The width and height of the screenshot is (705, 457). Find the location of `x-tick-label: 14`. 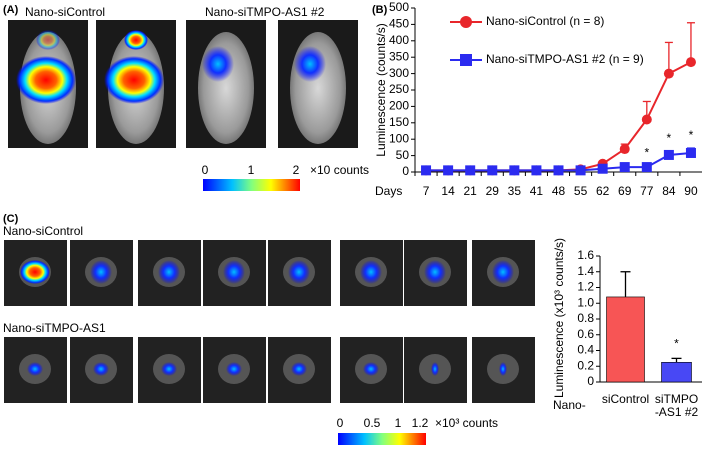

x-tick-label: 14 is located at coordinates (448, 191).